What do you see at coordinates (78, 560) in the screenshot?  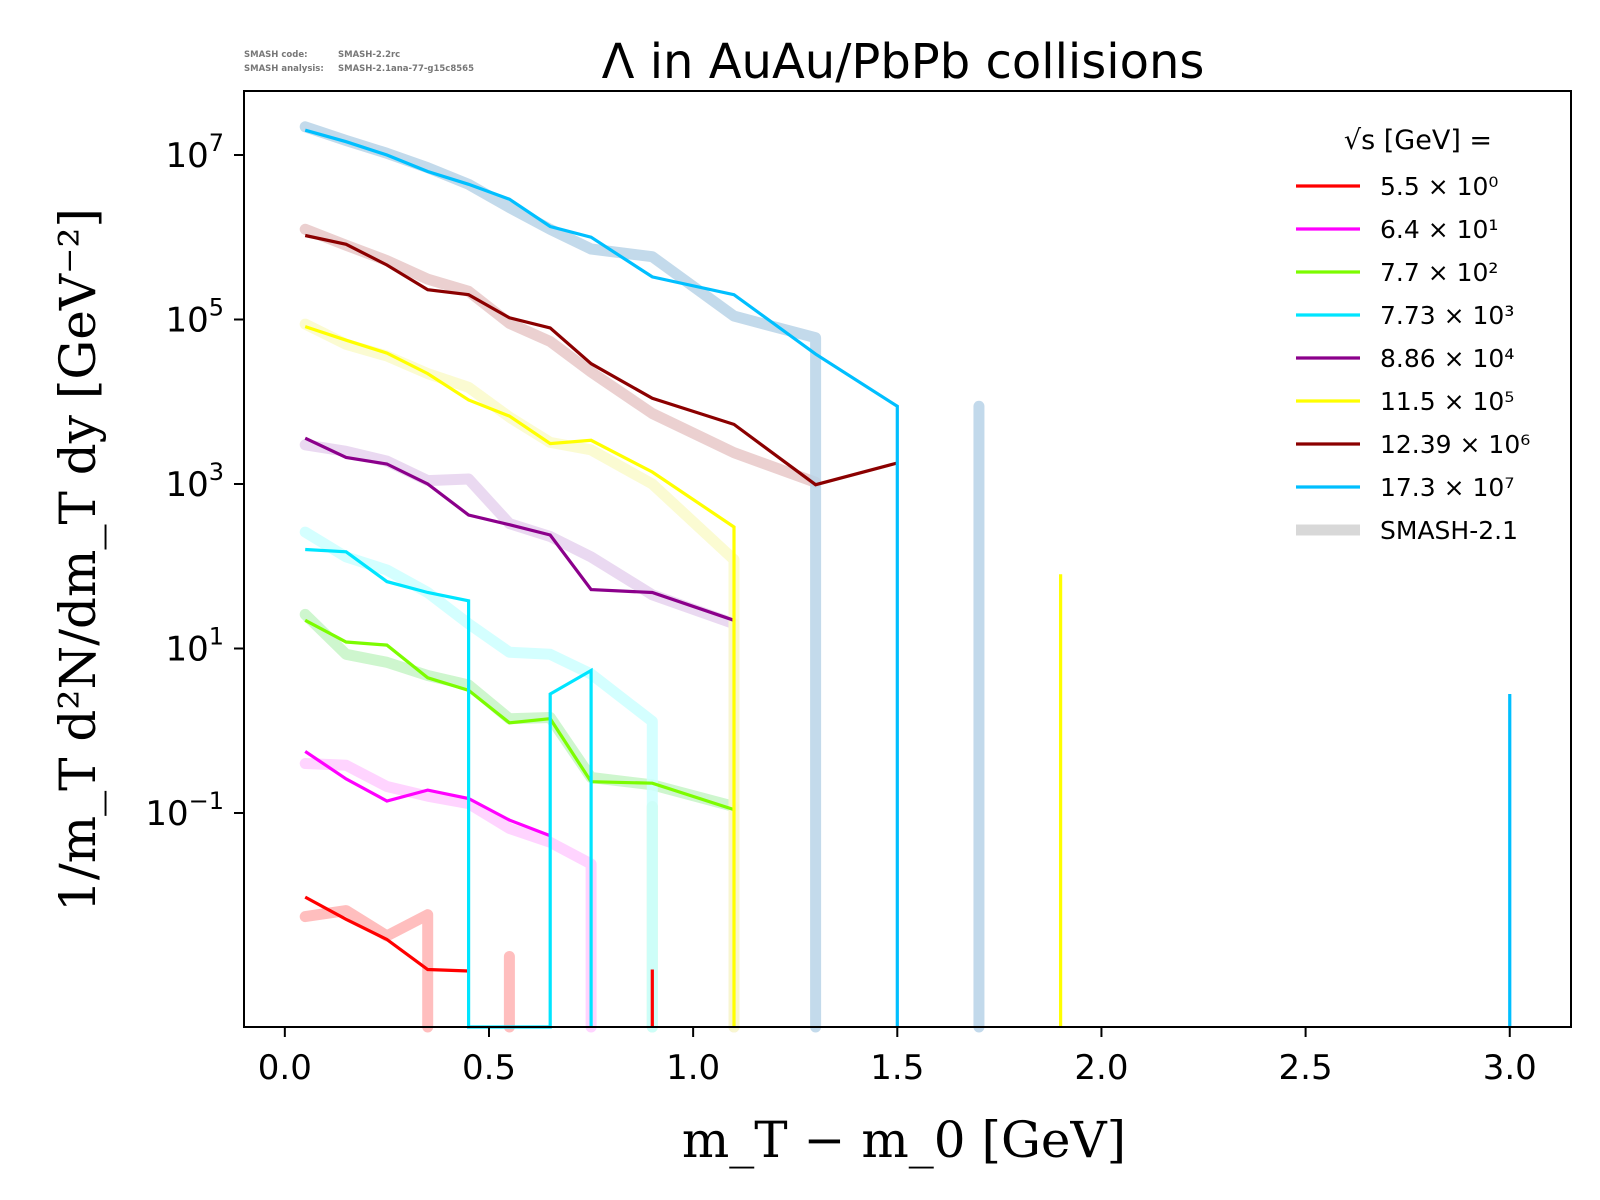 I see `y-axis-label: 1/m_T d²N/dm_T dy [GeV⁻²]` at bounding box center [78, 560].